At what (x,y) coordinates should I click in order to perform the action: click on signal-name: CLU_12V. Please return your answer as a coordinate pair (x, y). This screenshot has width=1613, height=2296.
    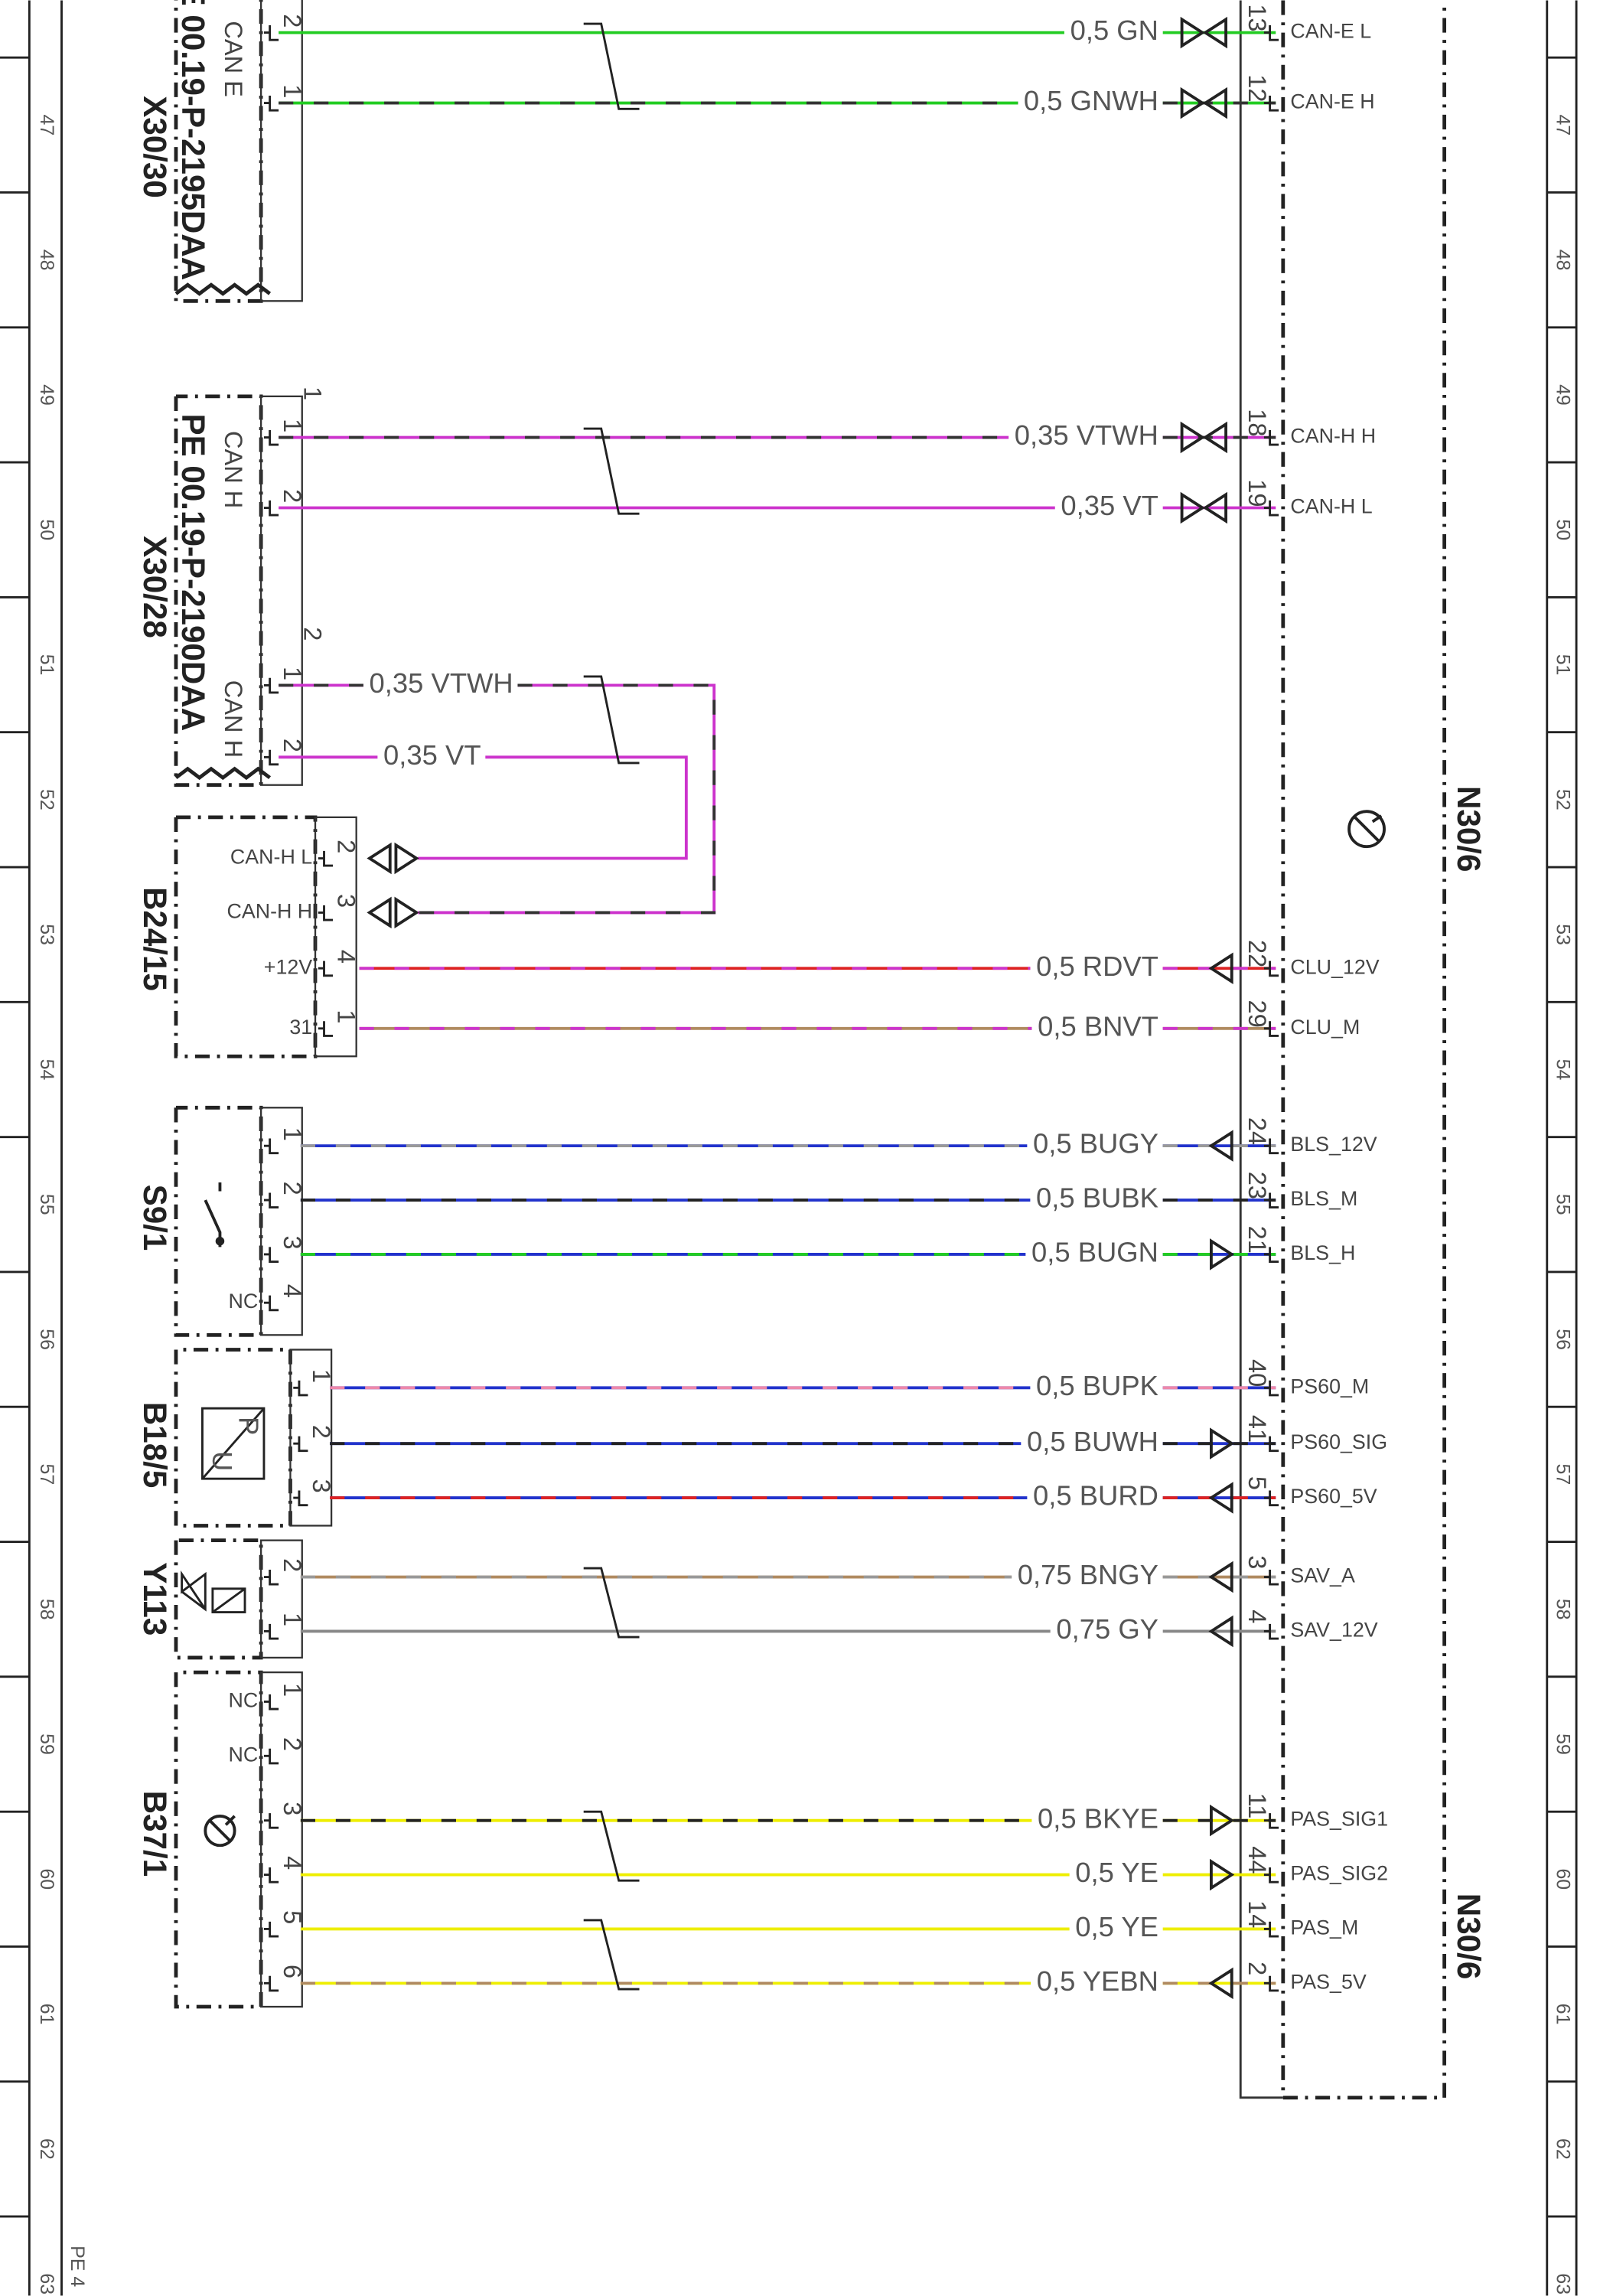
    Looking at the image, I should click on (1334, 966).